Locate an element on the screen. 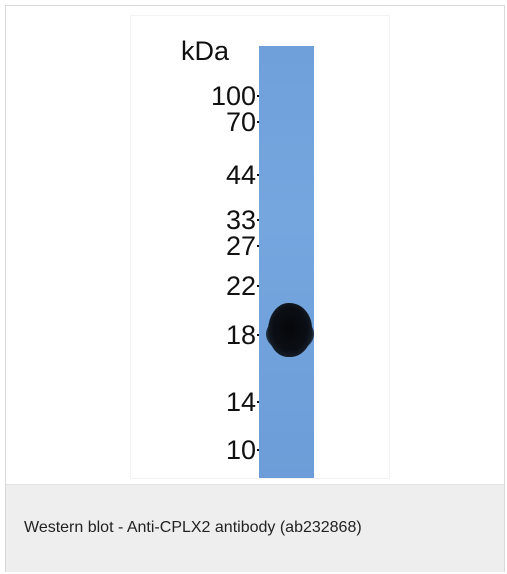  marker-label: 70 is located at coordinates (240, 122).